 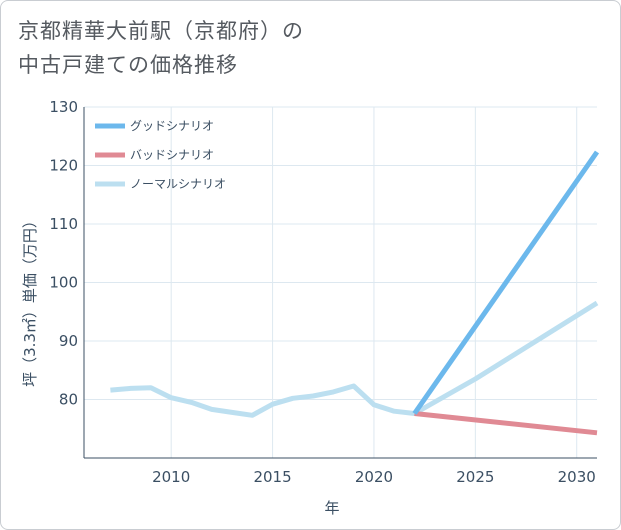 I want to click on chart-title: 京都精華大前駅（京都府）の 中古戸建ての価格推移, so click(x=161, y=48).